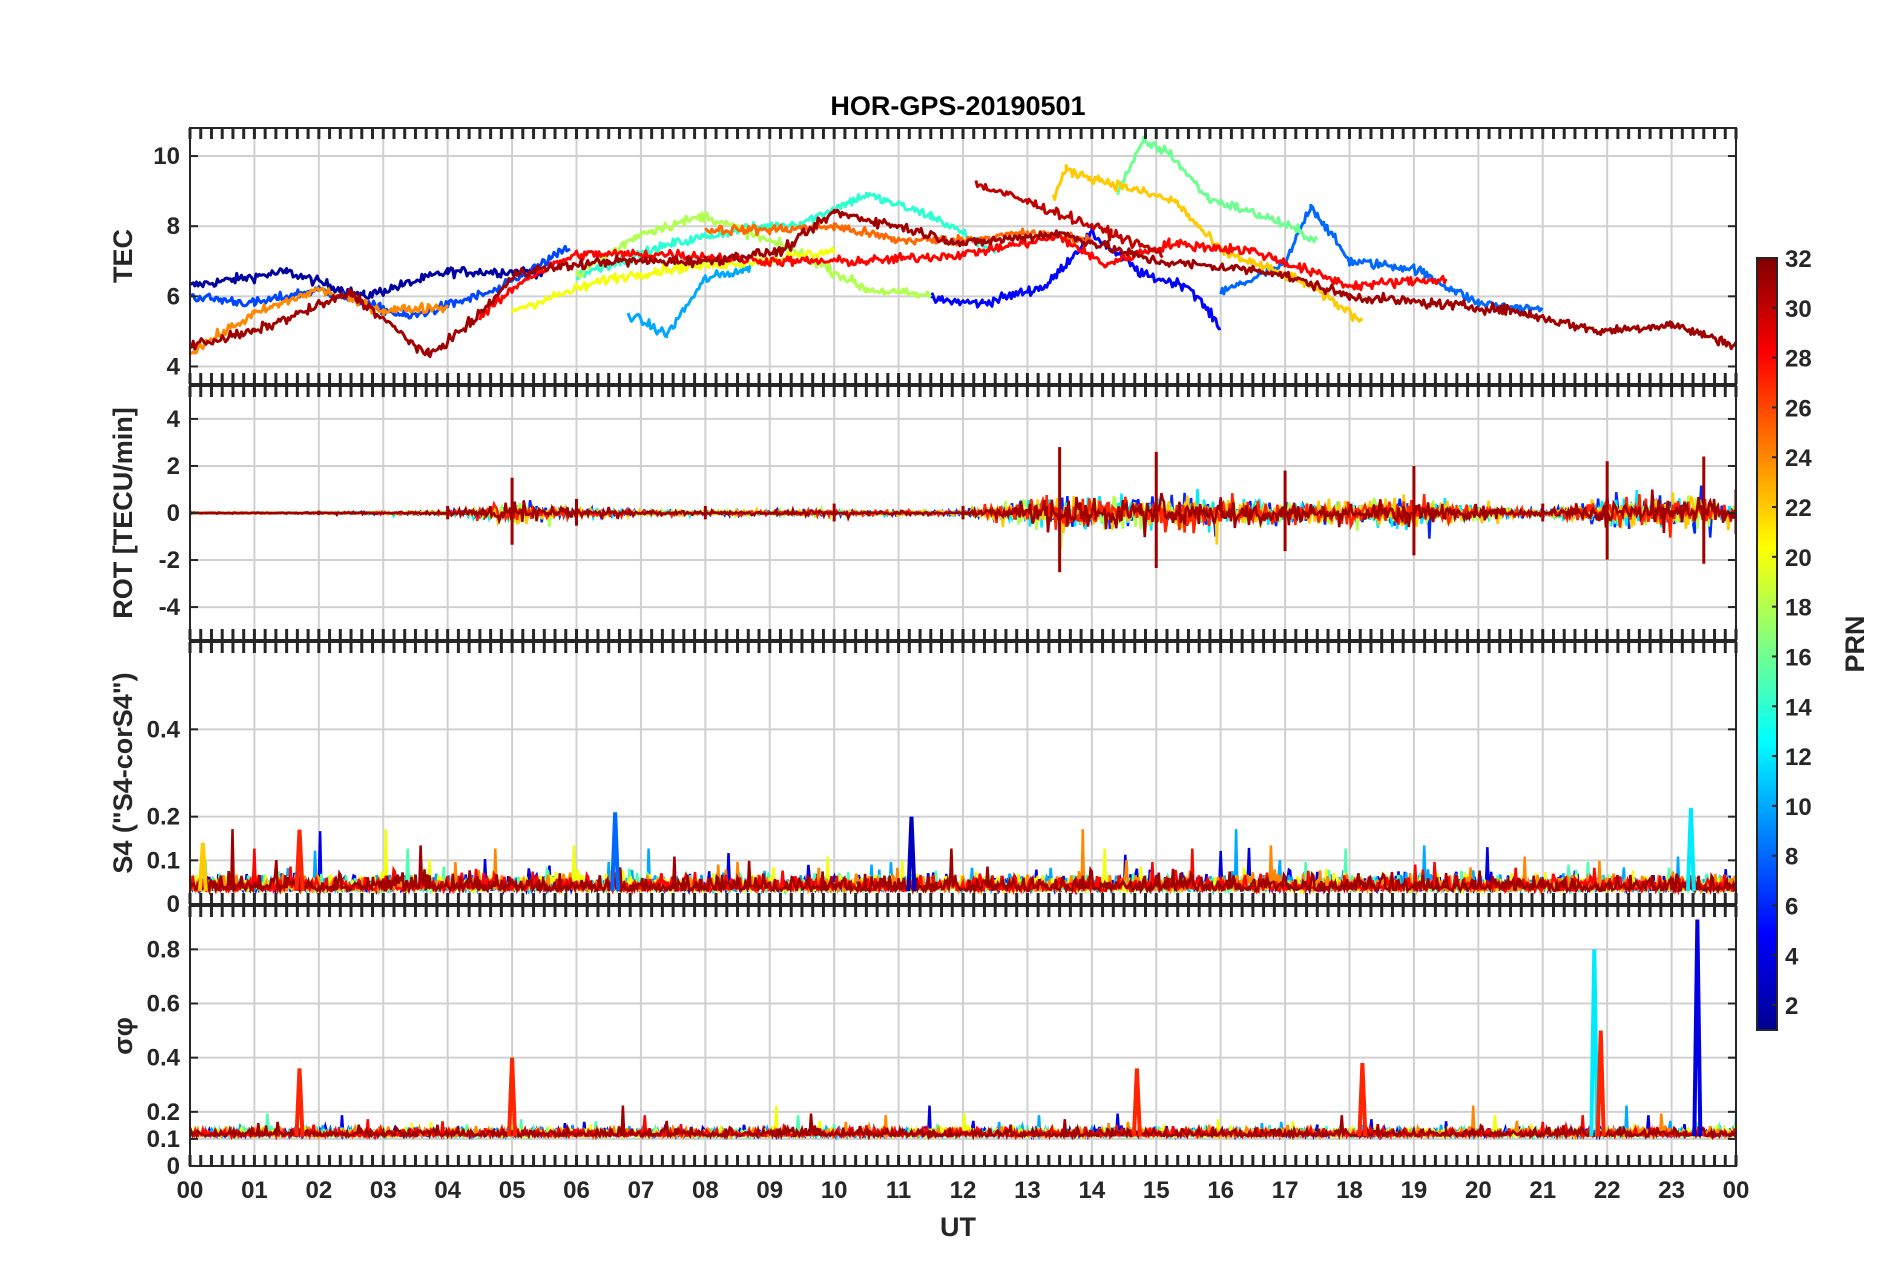 The height and width of the screenshot is (1272, 1902). What do you see at coordinates (1798, 359) in the screenshot?
I see `colorbar-tick-label: 28` at bounding box center [1798, 359].